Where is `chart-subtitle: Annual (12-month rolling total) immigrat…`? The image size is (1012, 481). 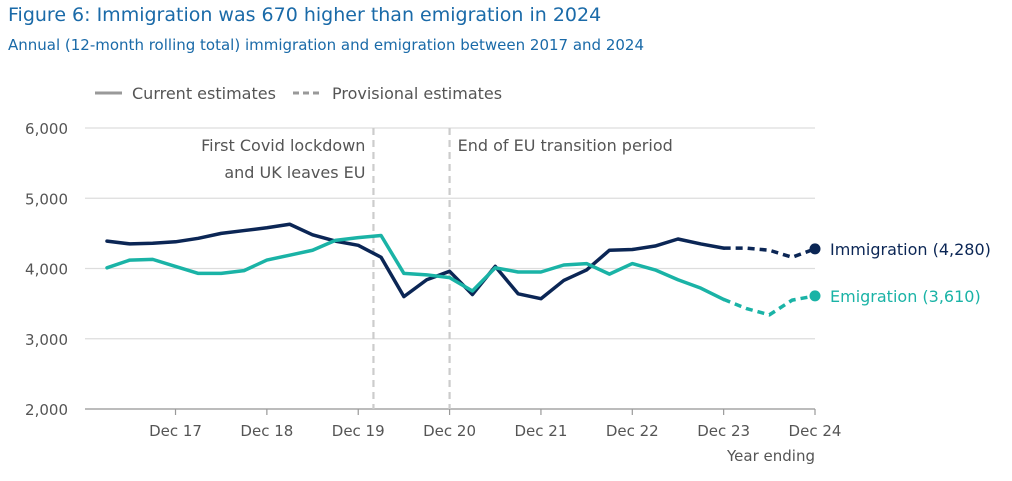 chart-subtitle: Annual (12-month rolling total) immigrat… is located at coordinates (326, 45).